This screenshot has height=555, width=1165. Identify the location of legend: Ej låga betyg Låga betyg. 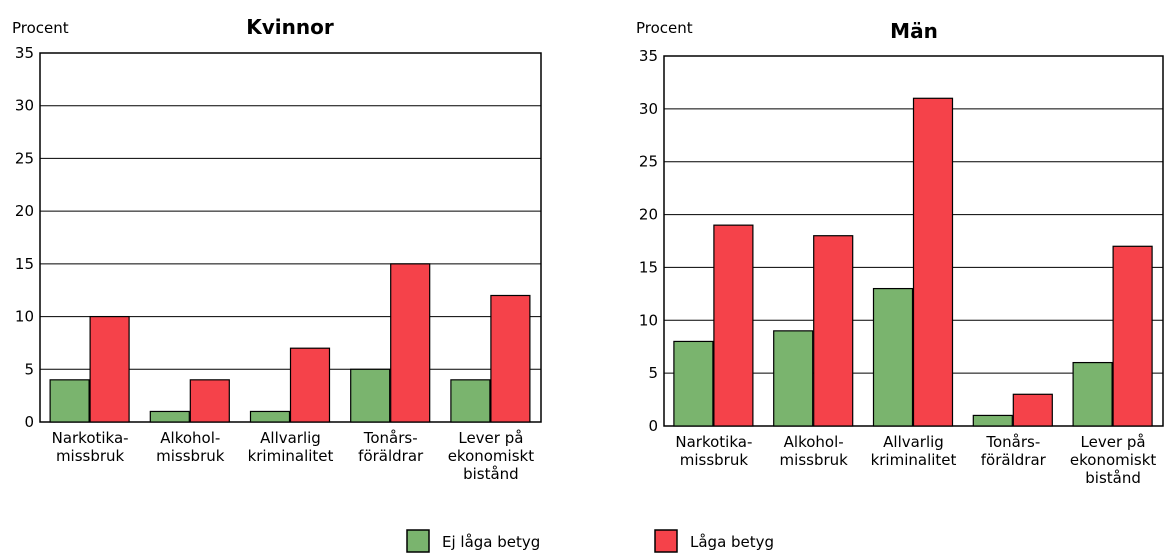
(590, 541).